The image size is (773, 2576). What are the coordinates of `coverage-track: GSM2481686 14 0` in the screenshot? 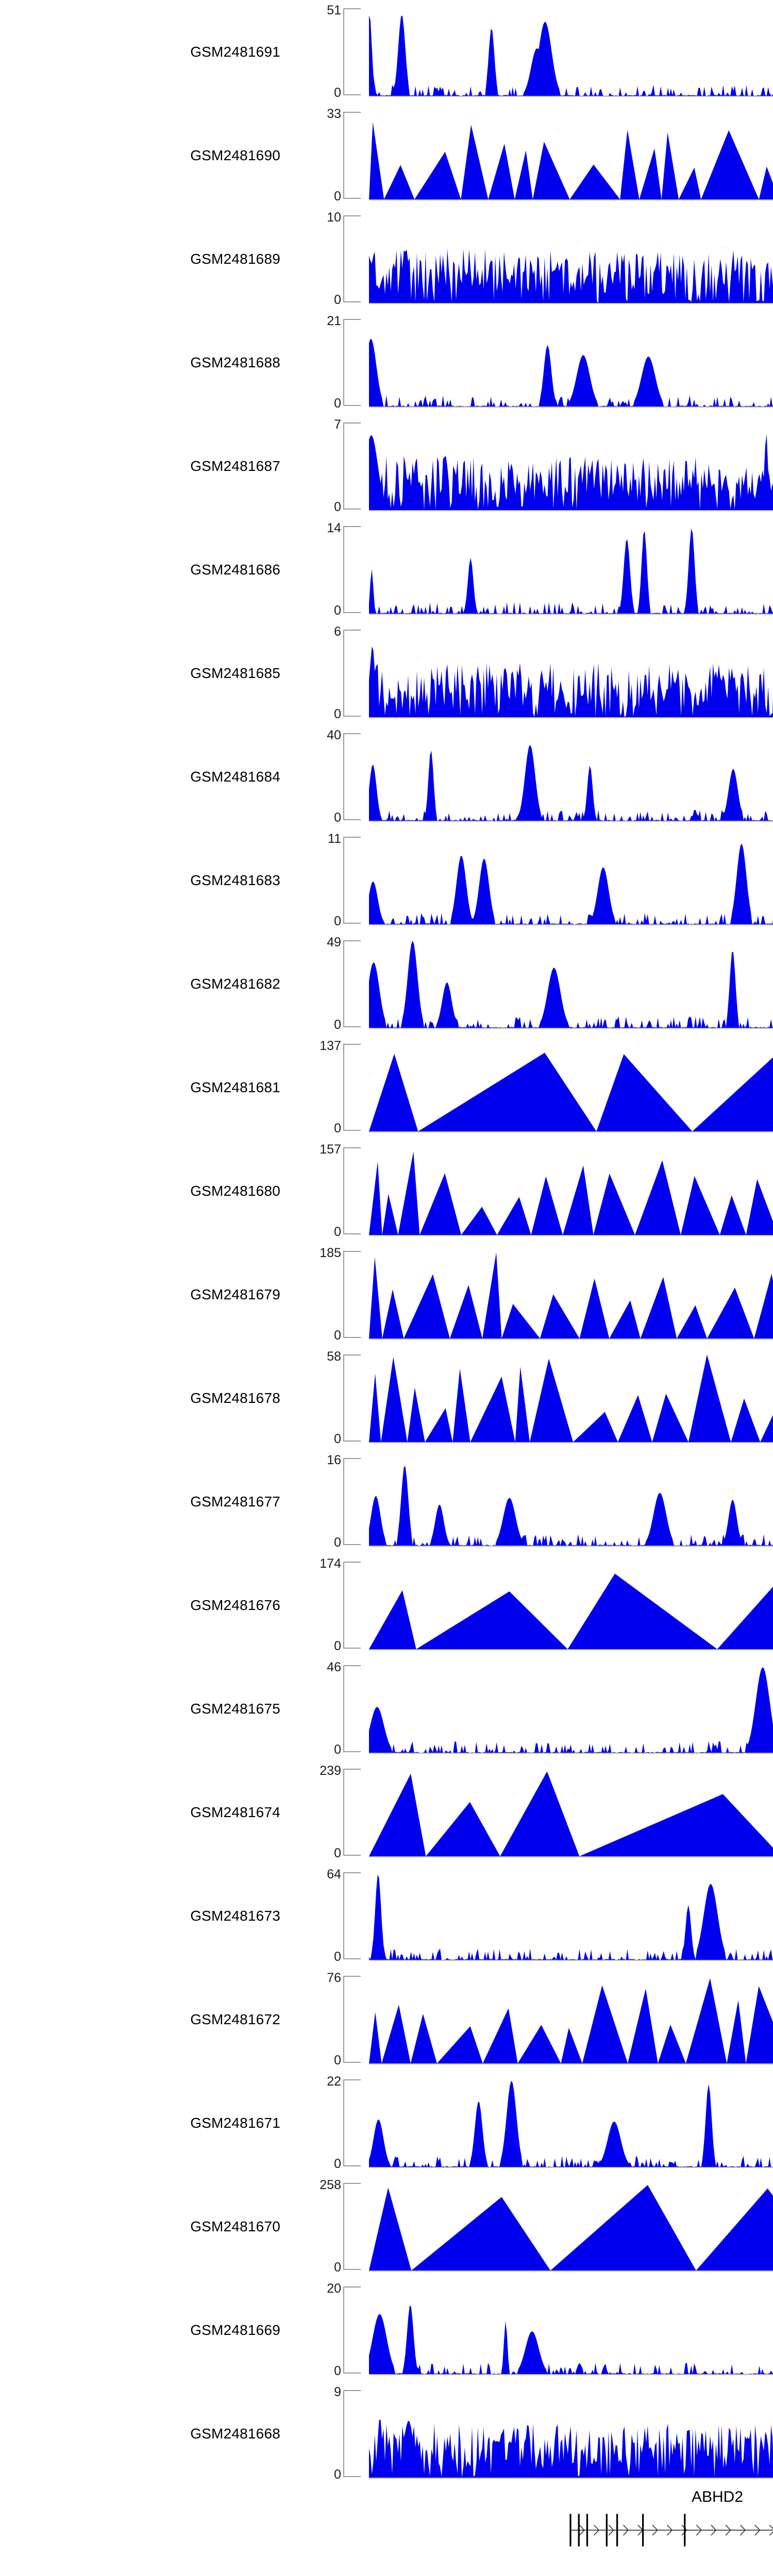 It's located at (386, 569).